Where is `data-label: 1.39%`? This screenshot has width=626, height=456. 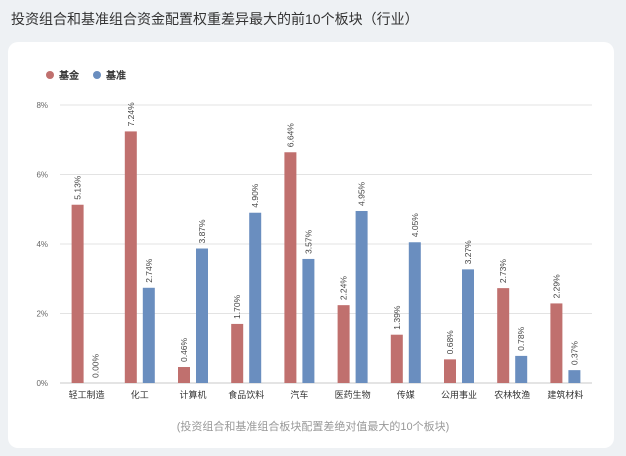 data-label: 1.39% is located at coordinates (397, 317).